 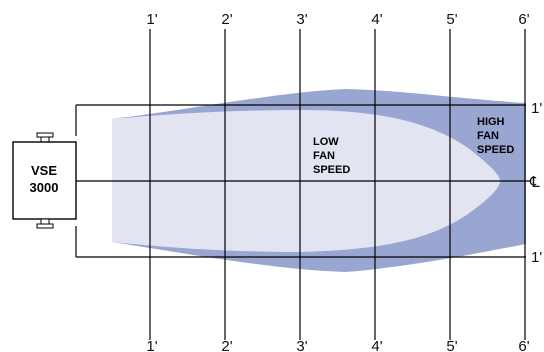 I want to click on bottom-distance-label-4: 4', so click(x=376, y=345).